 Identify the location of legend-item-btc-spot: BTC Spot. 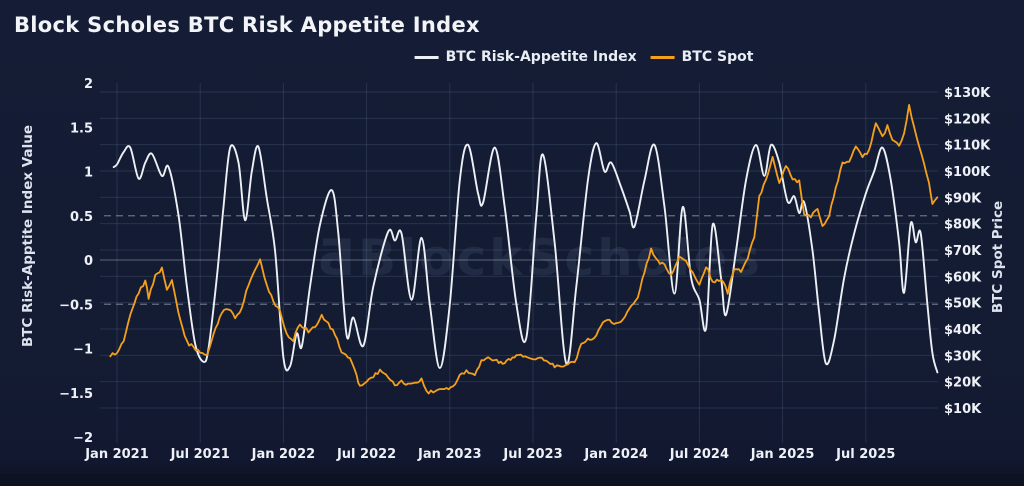
(702, 57).